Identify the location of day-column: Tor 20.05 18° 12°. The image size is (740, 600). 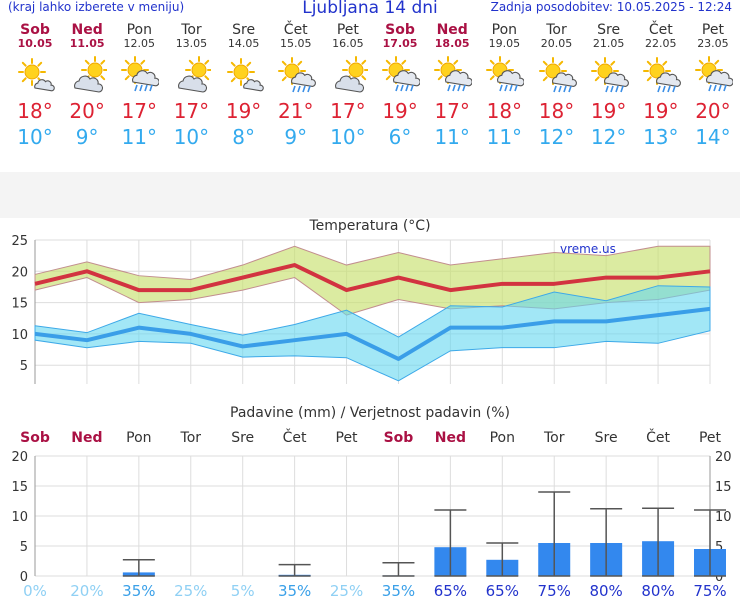
(557, 86).